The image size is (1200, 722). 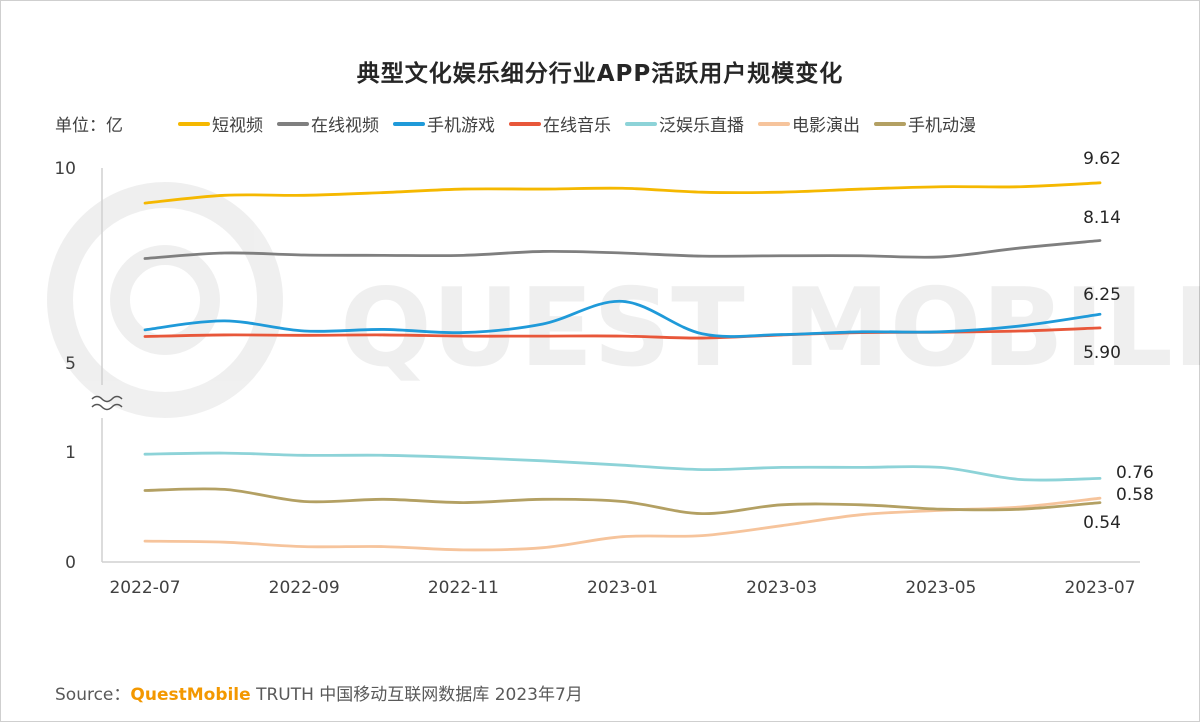 What do you see at coordinates (781, 588) in the screenshot?
I see `x-tick-label: 2023-03` at bounding box center [781, 588].